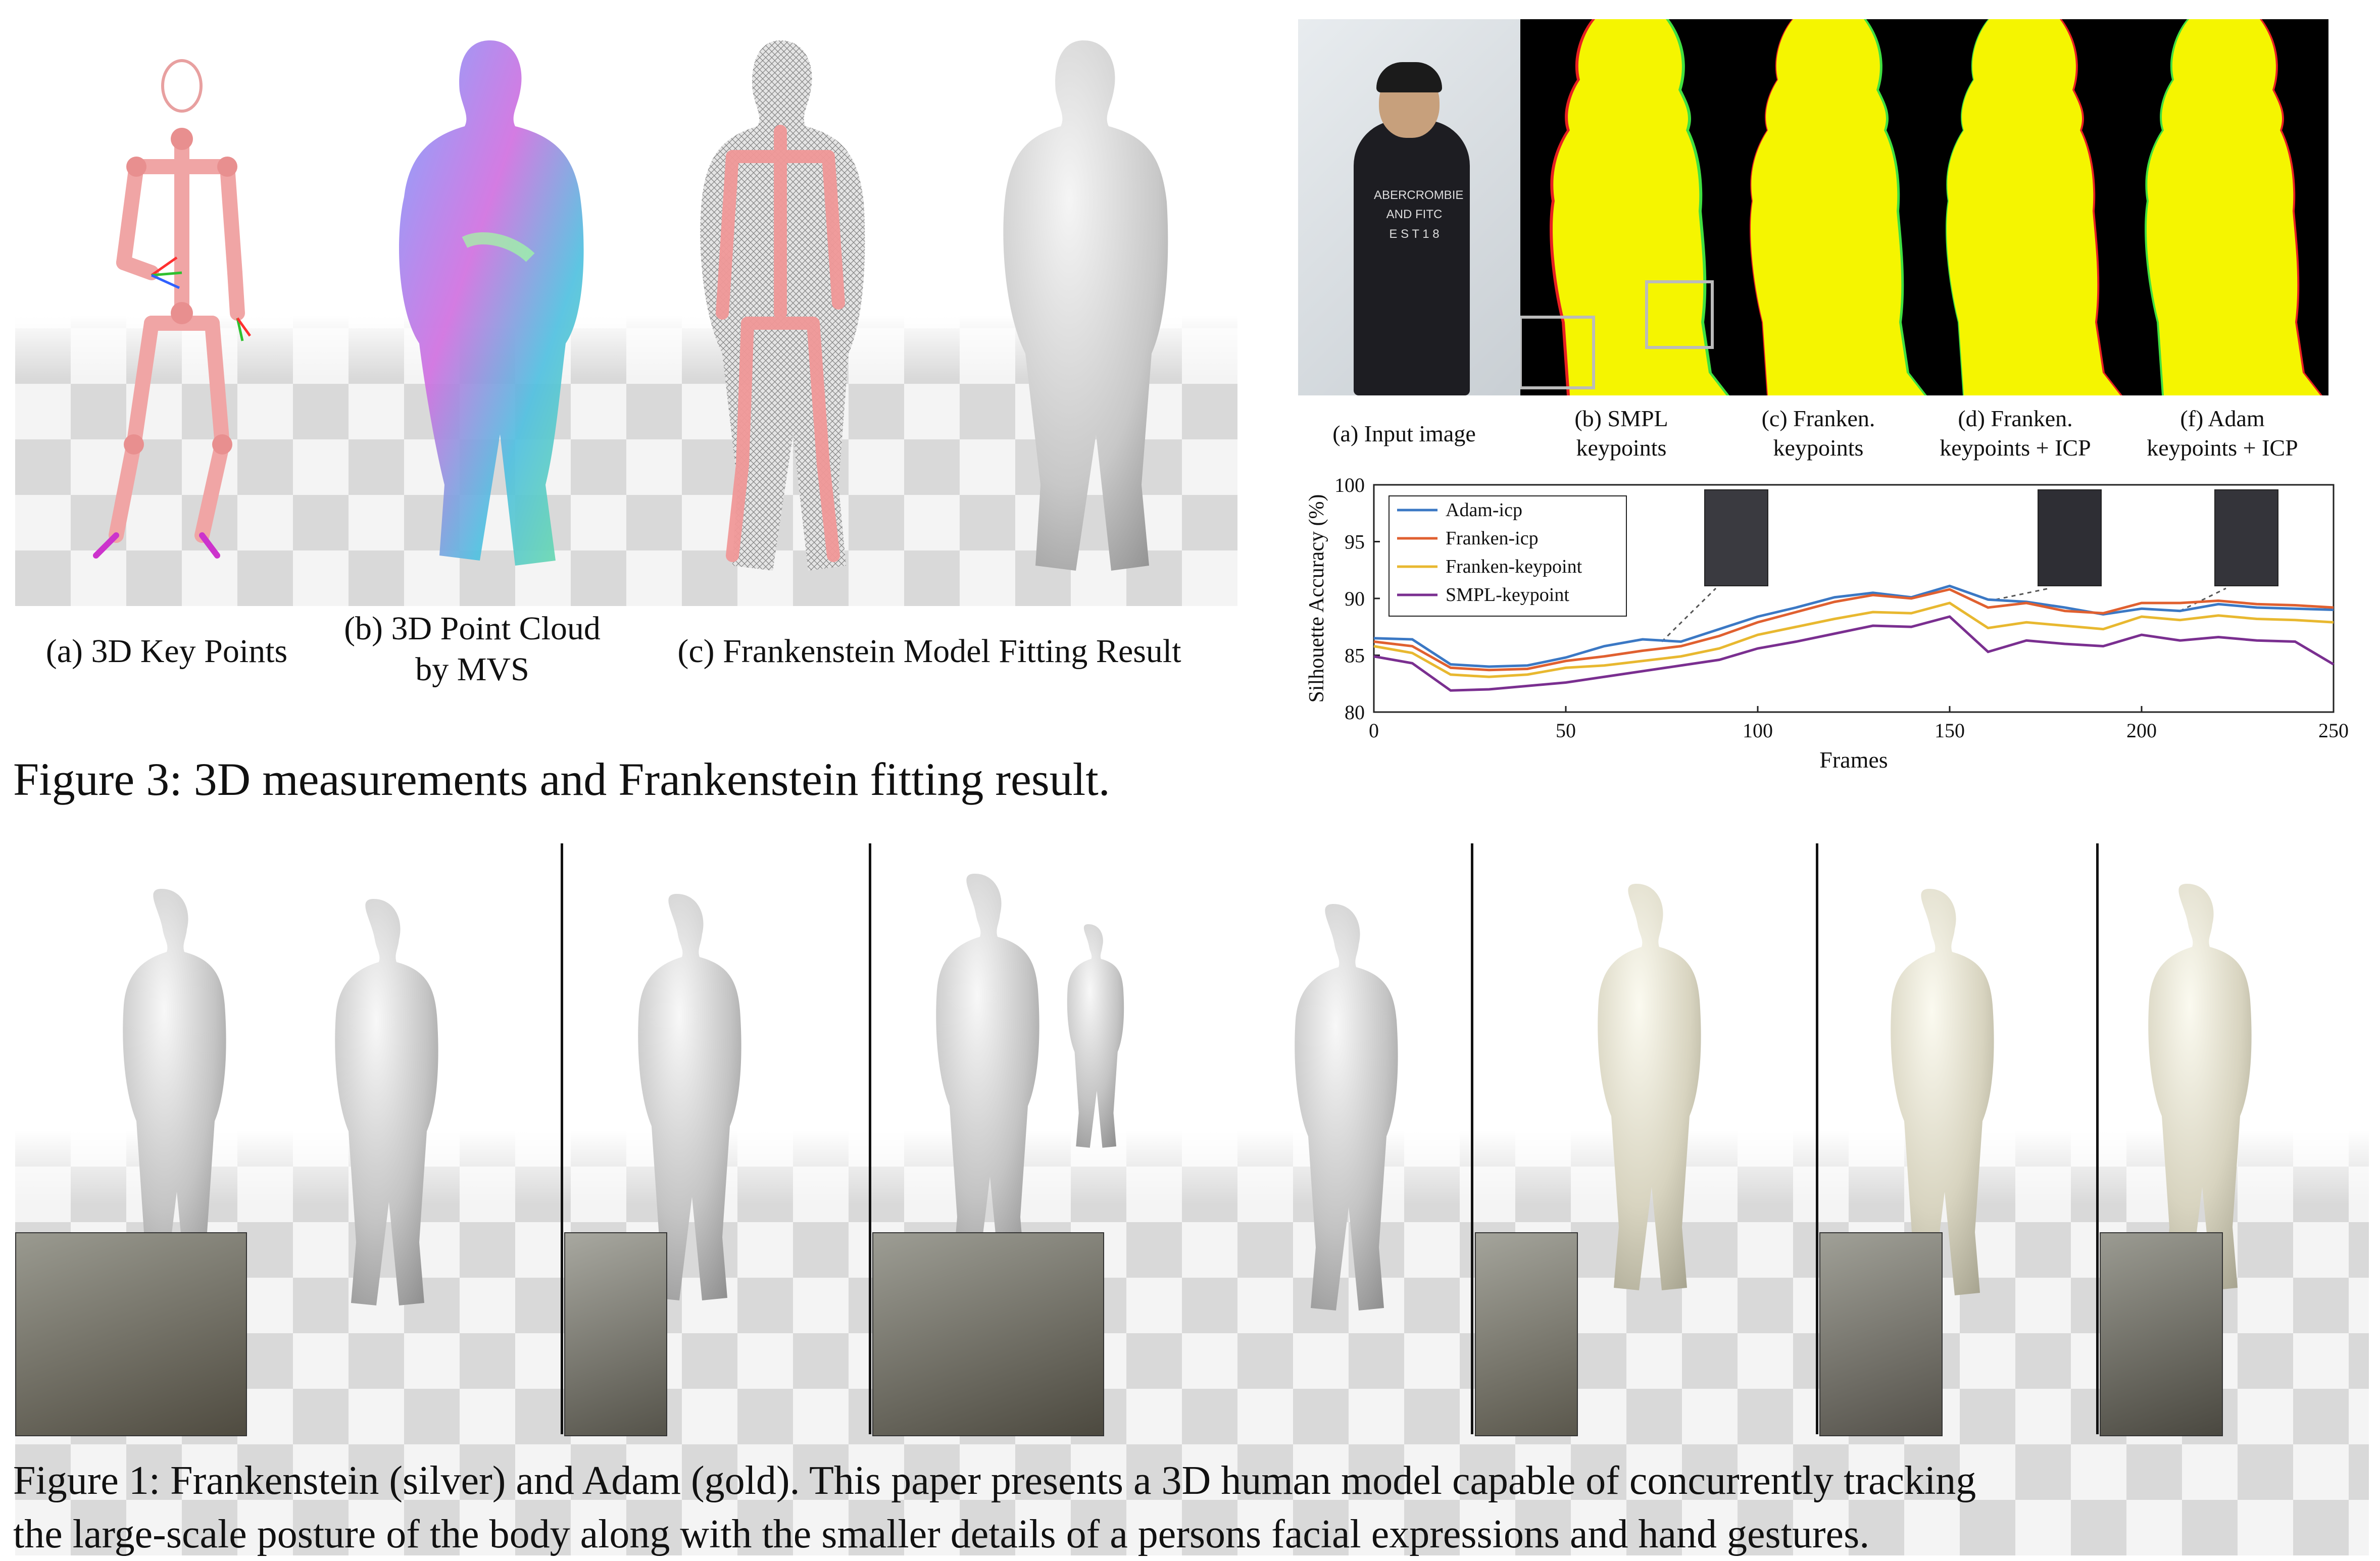 Image resolution: width=2380 pixels, height=1561 pixels. Describe the element at coordinates (1355, 712) in the screenshot. I see `y-tick-label: 80` at that location.